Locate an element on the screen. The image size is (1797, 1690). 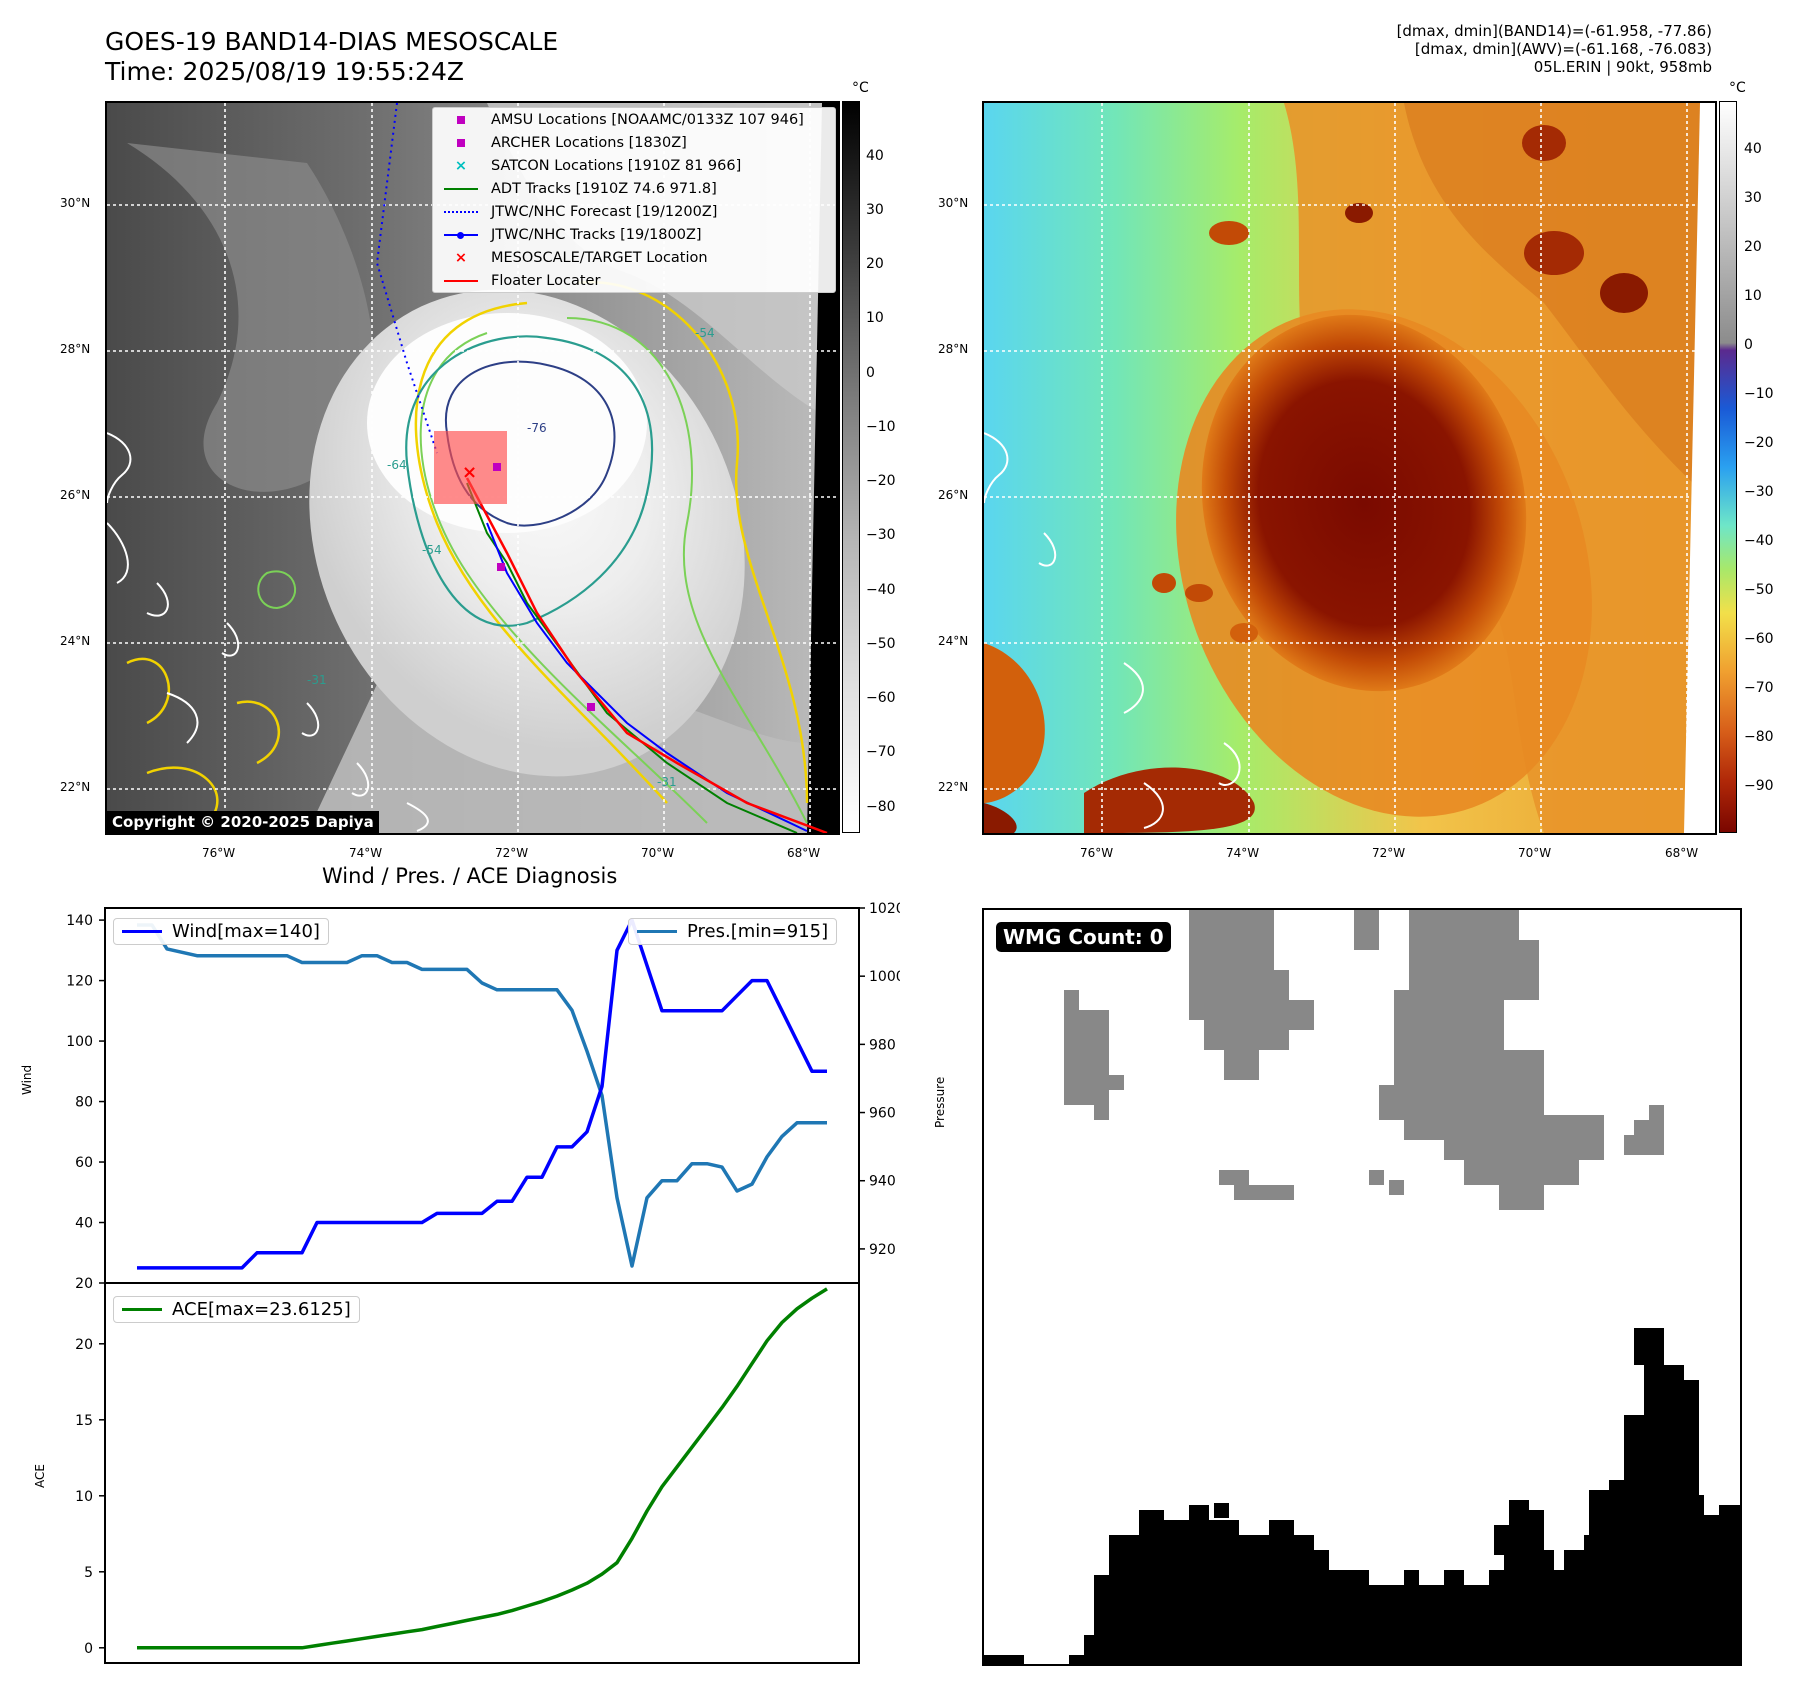
ace-tick-label: 10 is located at coordinates (84, 1497).